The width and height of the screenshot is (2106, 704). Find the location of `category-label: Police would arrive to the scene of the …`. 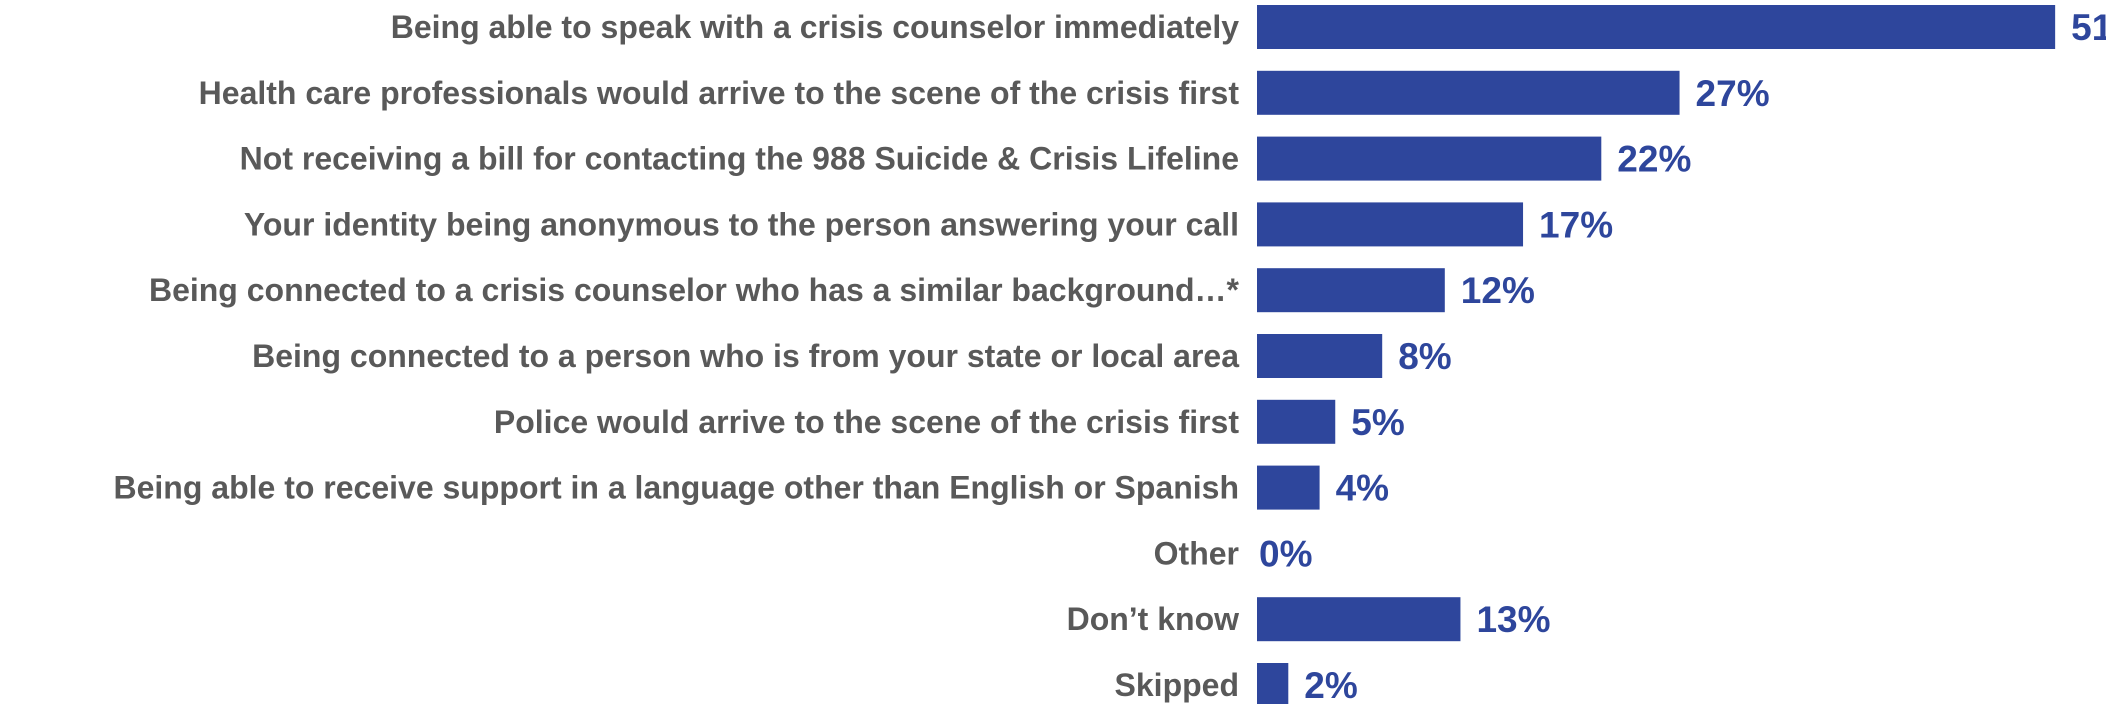

category-label: Police would arrive to the scene of the … is located at coordinates (866, 422).